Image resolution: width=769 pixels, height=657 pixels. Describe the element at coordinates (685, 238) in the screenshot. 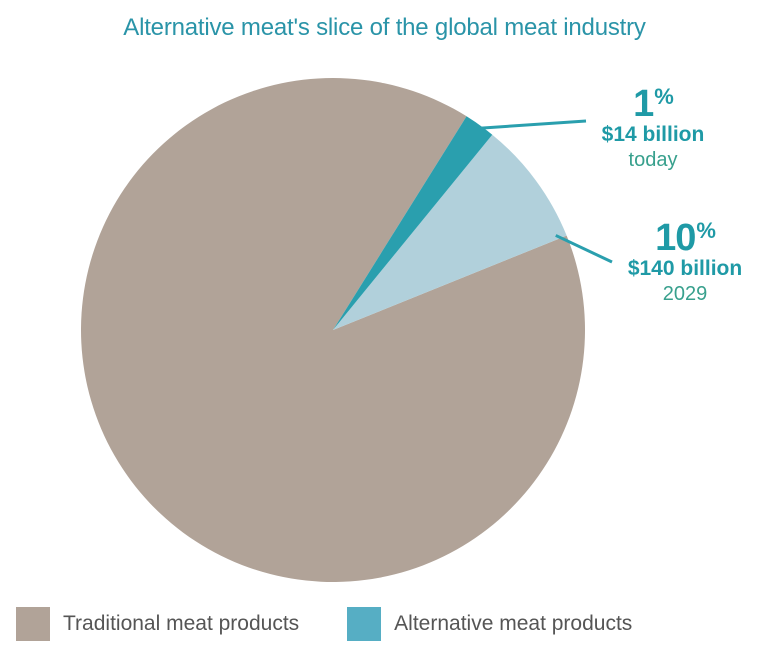

I see `annotation-2029-percent: 10%` at that location.